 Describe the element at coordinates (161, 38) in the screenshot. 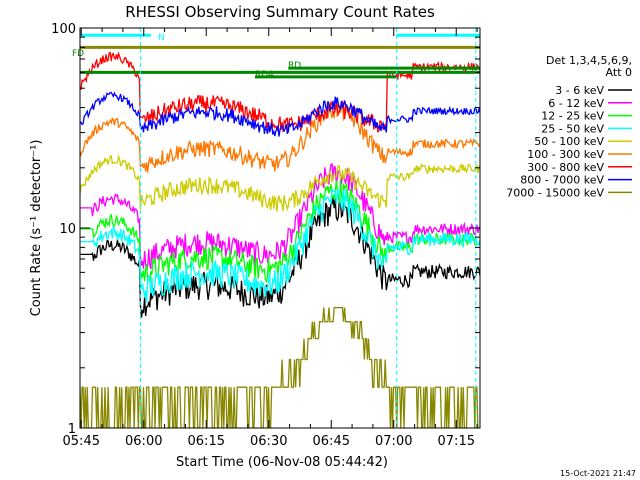

I see `flag-label-0: N` at that location.